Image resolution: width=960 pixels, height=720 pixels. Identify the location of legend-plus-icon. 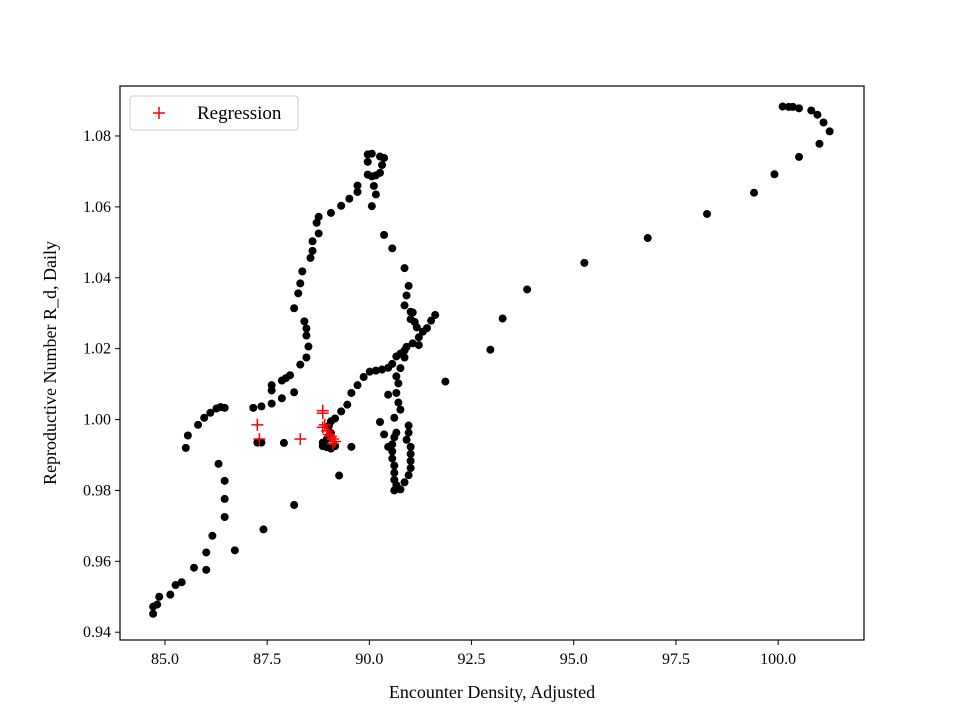
(159, 113).